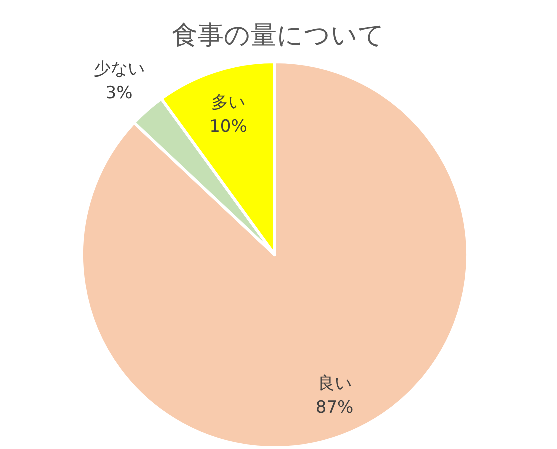 The height and width of the screenshot is (449, 557). Describe the element at coordinates (278, 36) in the screenshot. I see `chart-title: 食事の量について` at that location.